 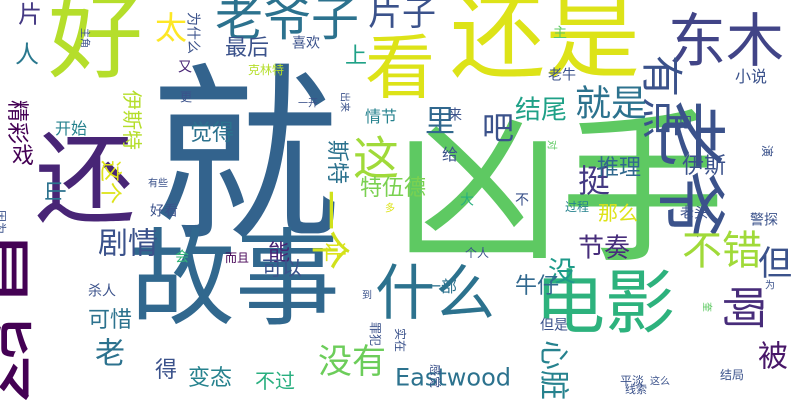 What do you see at coordinates (282, 268) in the screenshot?
I see `cloud-word: 可以` at bounding box center [282, 268].